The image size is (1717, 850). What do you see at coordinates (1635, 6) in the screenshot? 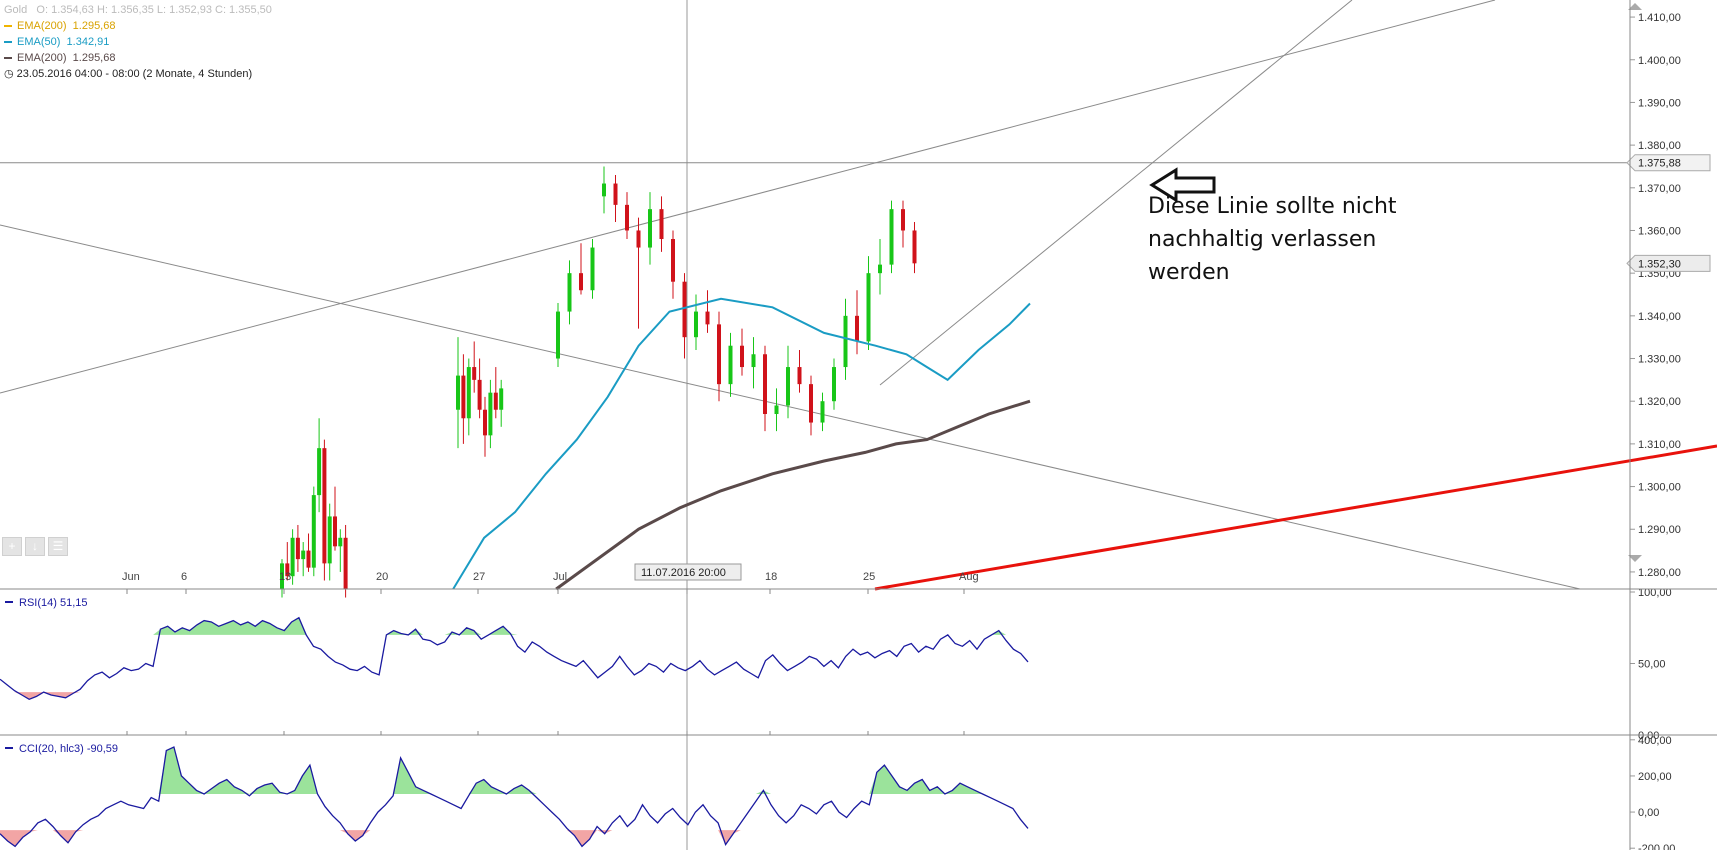
I see `scroll-up-icon` at bounding box center [1635, 6].